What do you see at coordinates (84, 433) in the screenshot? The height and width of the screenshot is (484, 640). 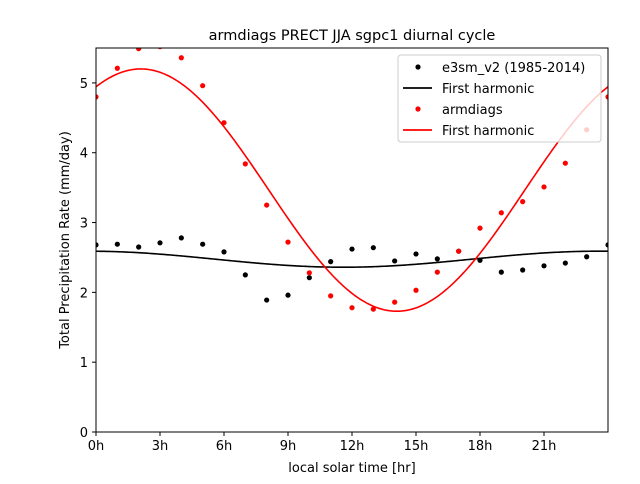 I see `y-tick-label: 0` at bounding box center [84, 433].